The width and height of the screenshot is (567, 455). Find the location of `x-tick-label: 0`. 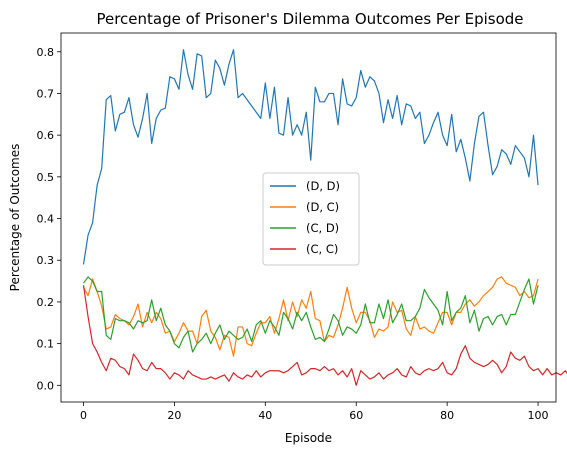

x-tick-label: 0 is located at coordinates (83, 415).